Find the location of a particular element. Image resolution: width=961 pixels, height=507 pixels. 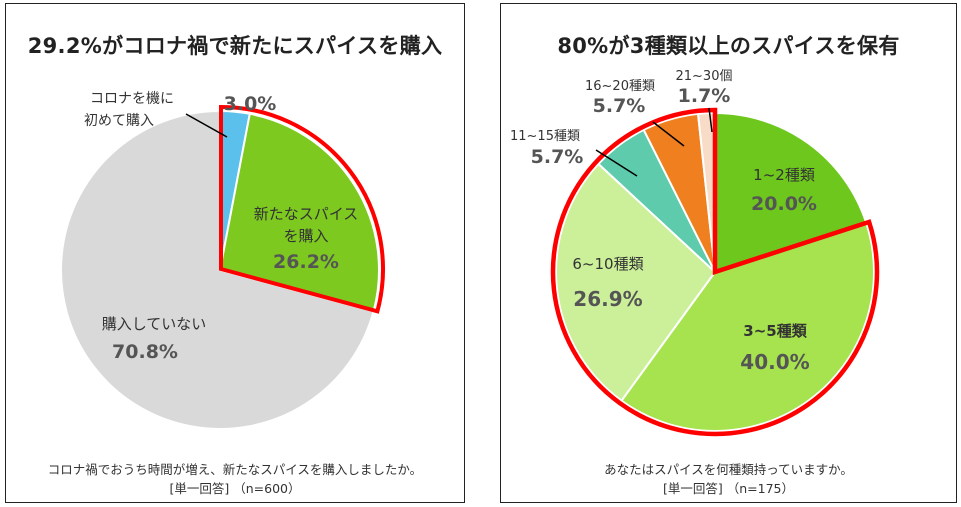

slice-1-name-line-2: 初めて購入 is located at coordinates (119, 120).